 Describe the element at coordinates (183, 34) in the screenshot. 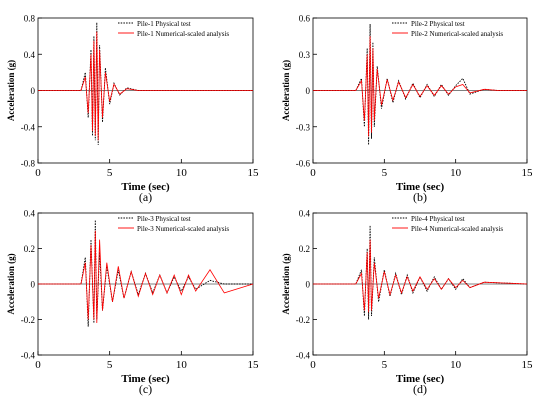

I see `legend-label: Pile-1 Numerical-scaled analysis` at that location.